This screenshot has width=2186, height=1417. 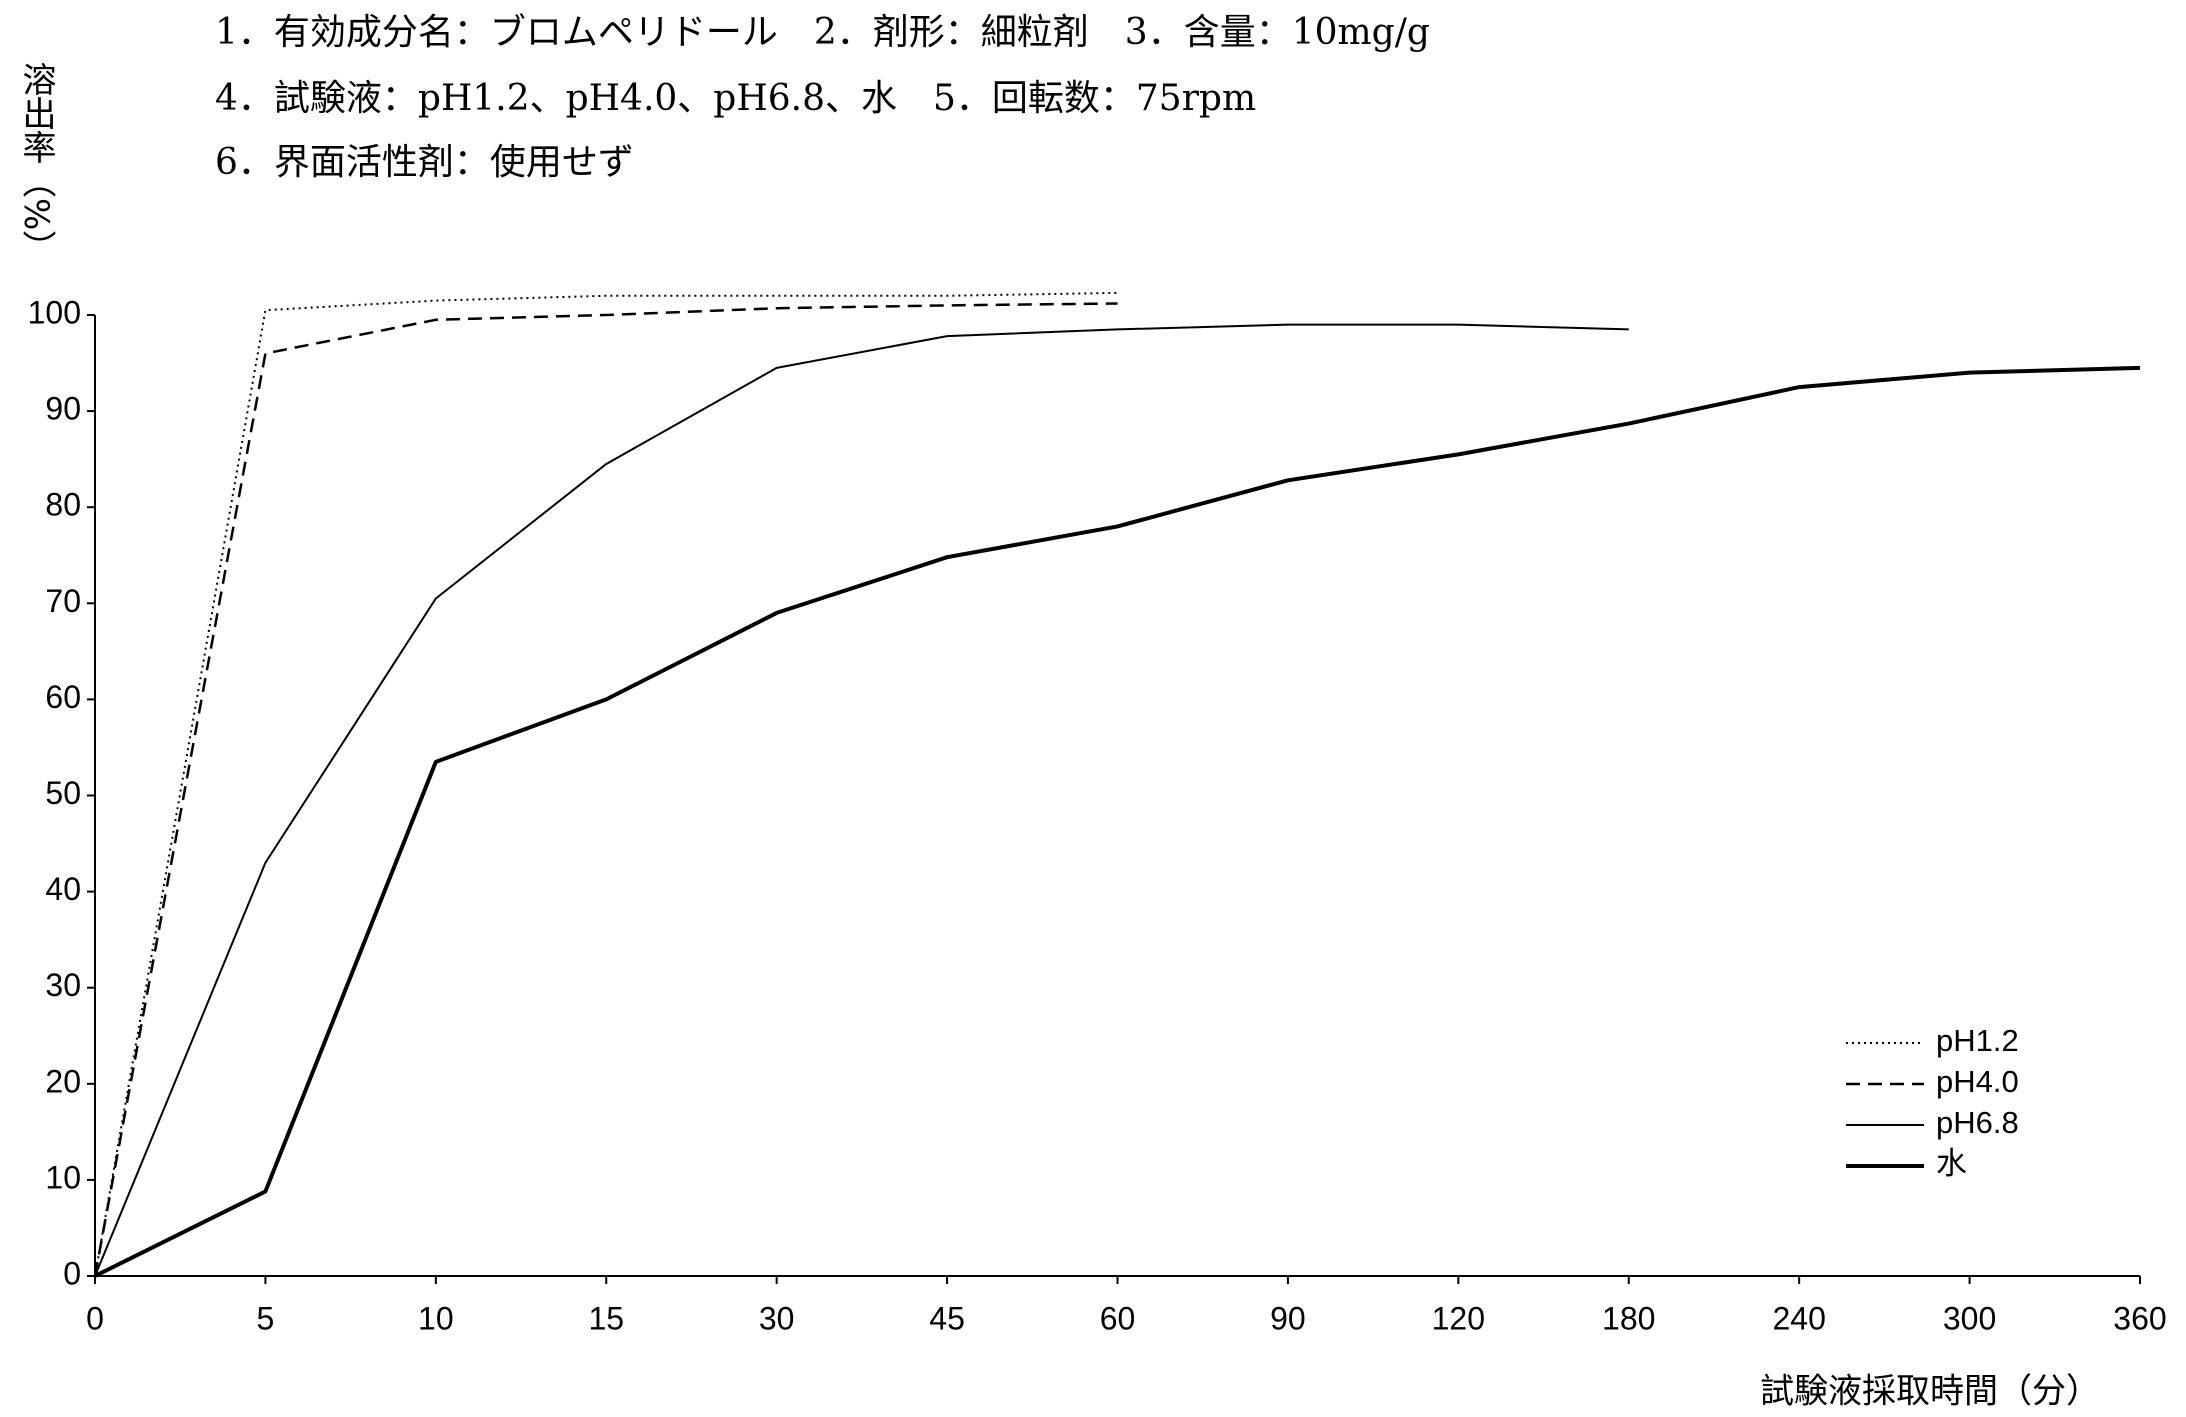 I want to click on y-tick-label: 10, so click(x=63, y=1177).